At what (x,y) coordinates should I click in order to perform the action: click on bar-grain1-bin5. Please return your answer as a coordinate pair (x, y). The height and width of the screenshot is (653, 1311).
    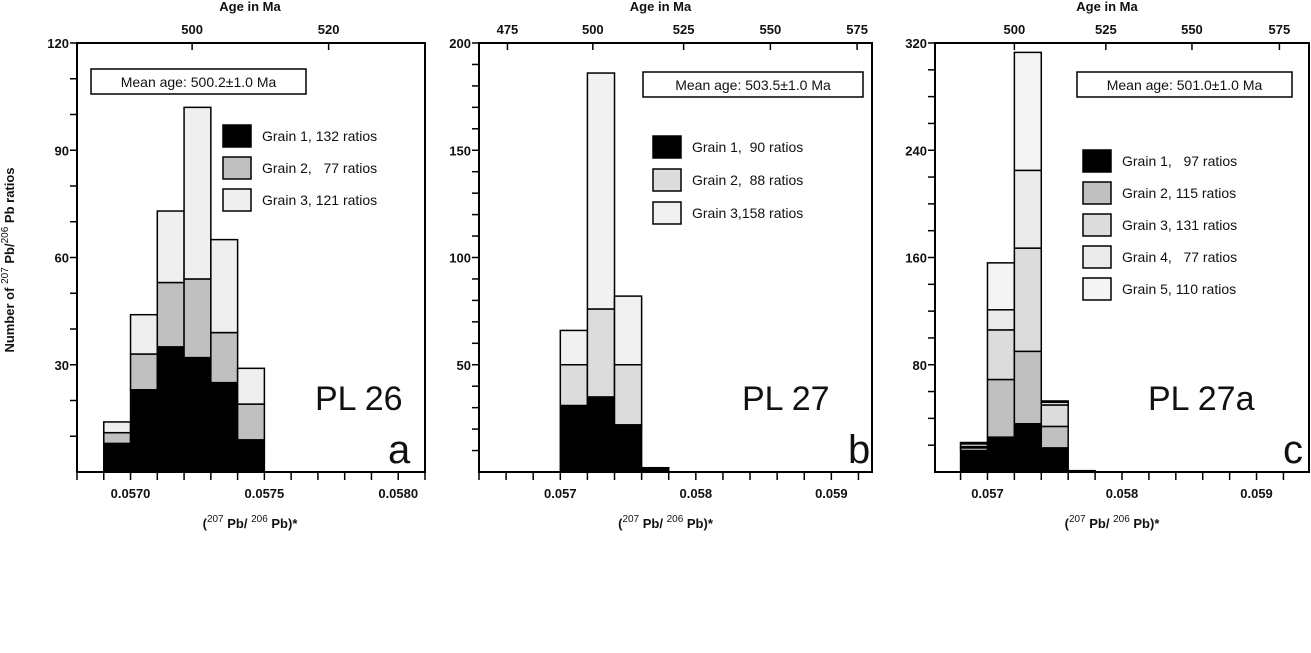
    Looking at the image, I should click on (224, 427).